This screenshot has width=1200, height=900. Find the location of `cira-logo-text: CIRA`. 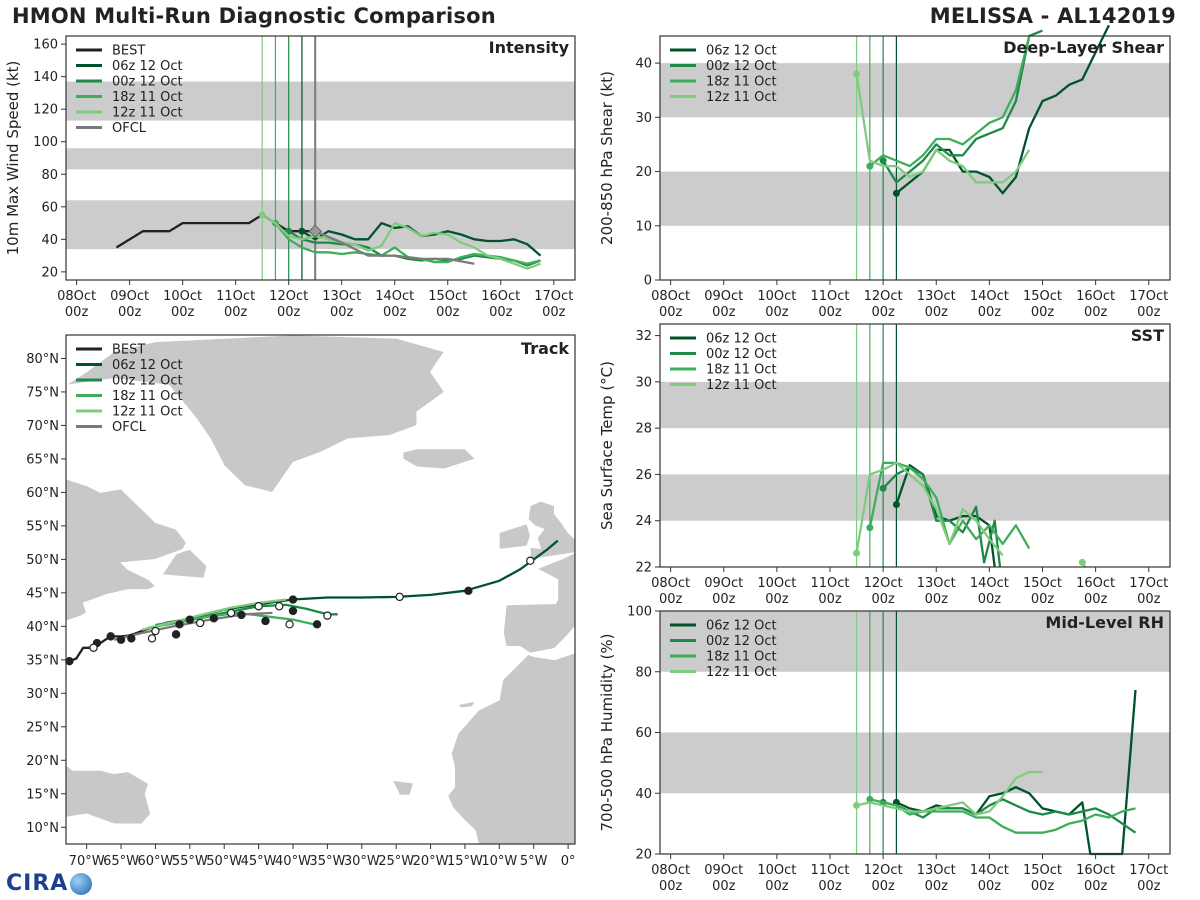

cira-logo-text: CIRA is located at coordinates (37, 883).